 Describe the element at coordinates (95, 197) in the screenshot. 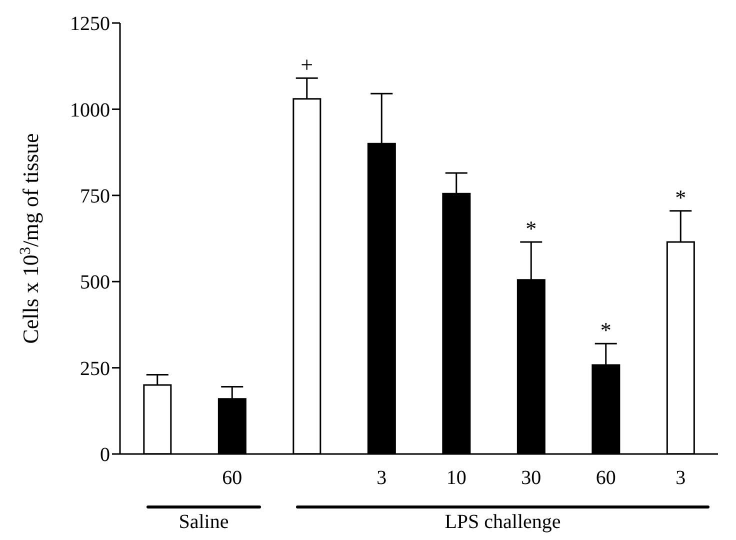

I see `y-tick-label: 750` at that location.